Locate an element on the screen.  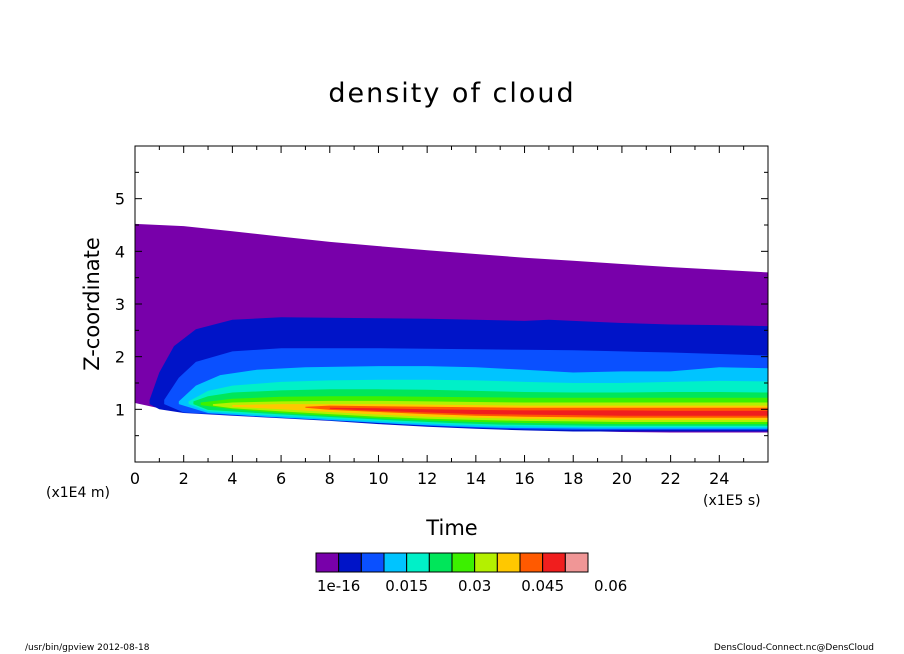
colorbar-tick-label: 1e-16 is located at coordinates (338, 586).